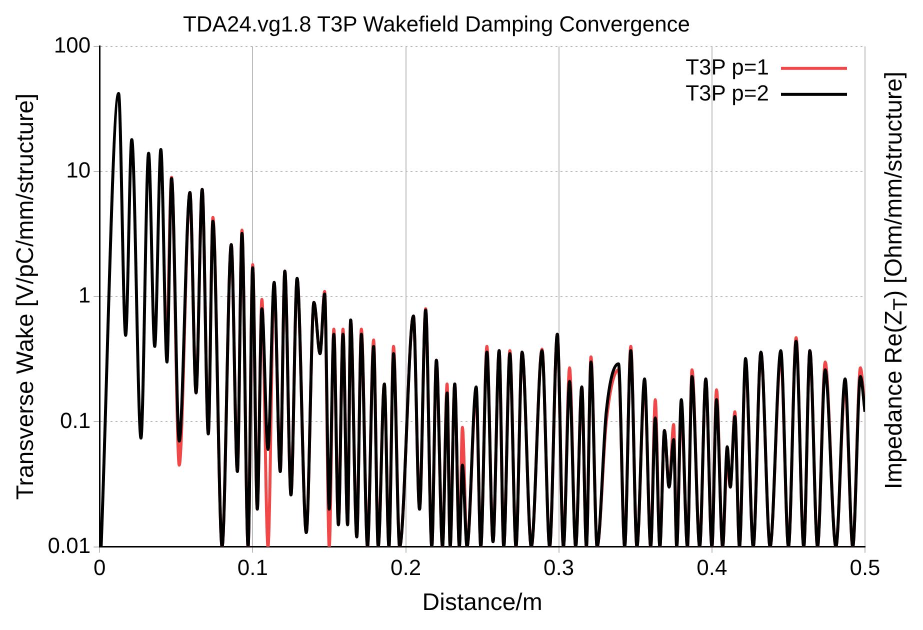 The width and height of the screenshot is (923, 630). What do you see at coordinates (69, 545) in the screenshot?
I see `y-tick-label: 0.01` at bounding box center [69, 545].